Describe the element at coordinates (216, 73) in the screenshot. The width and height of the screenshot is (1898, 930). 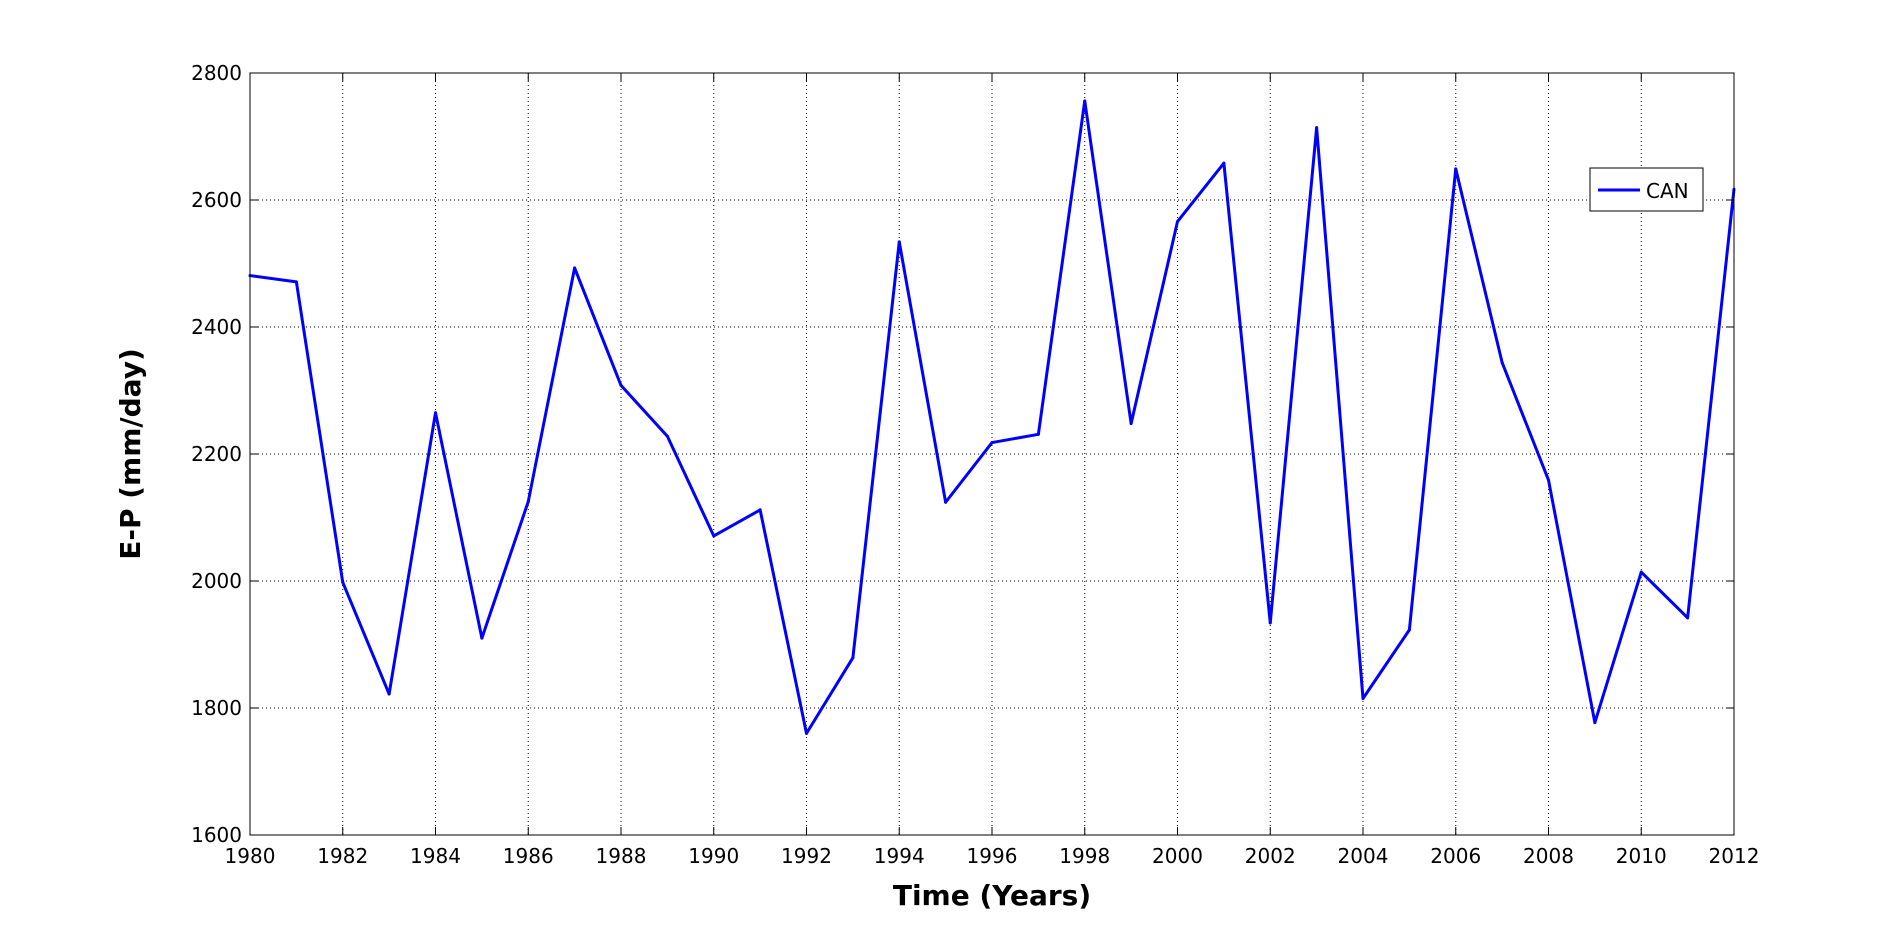
I see `y-tick-label: 2800` at that location.